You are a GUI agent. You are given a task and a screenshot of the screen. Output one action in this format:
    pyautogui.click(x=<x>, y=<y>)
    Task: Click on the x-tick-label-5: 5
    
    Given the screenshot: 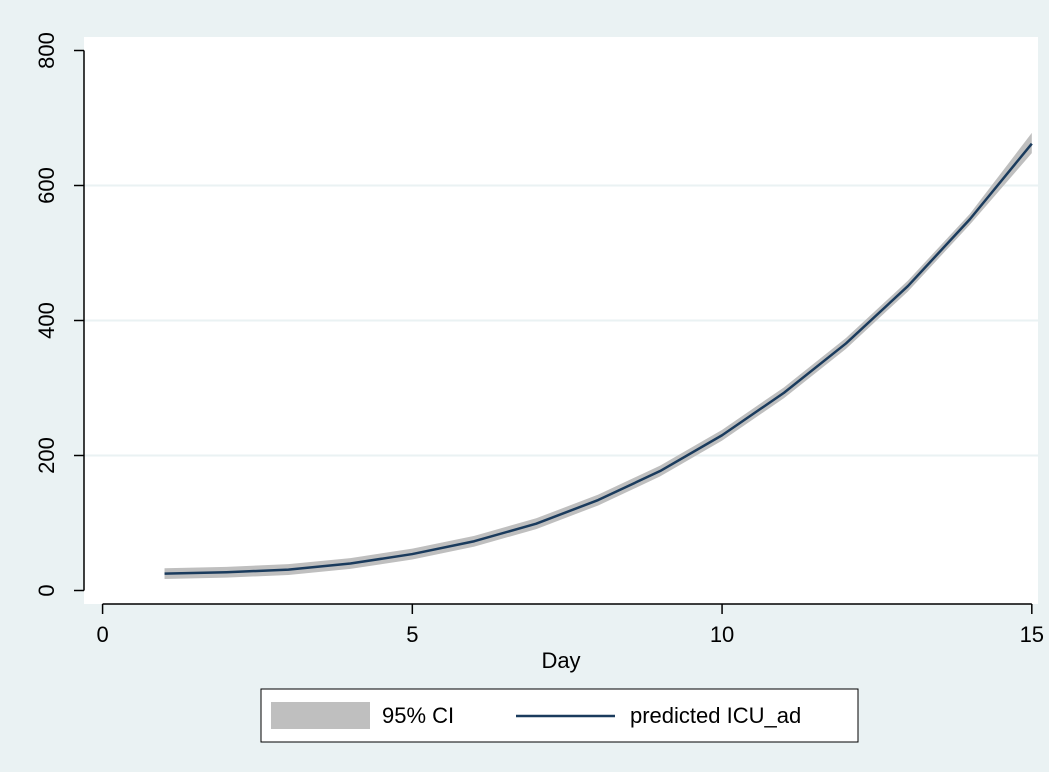 What is the action you would take?
    pyautogui.click(x=412, y=634)
    